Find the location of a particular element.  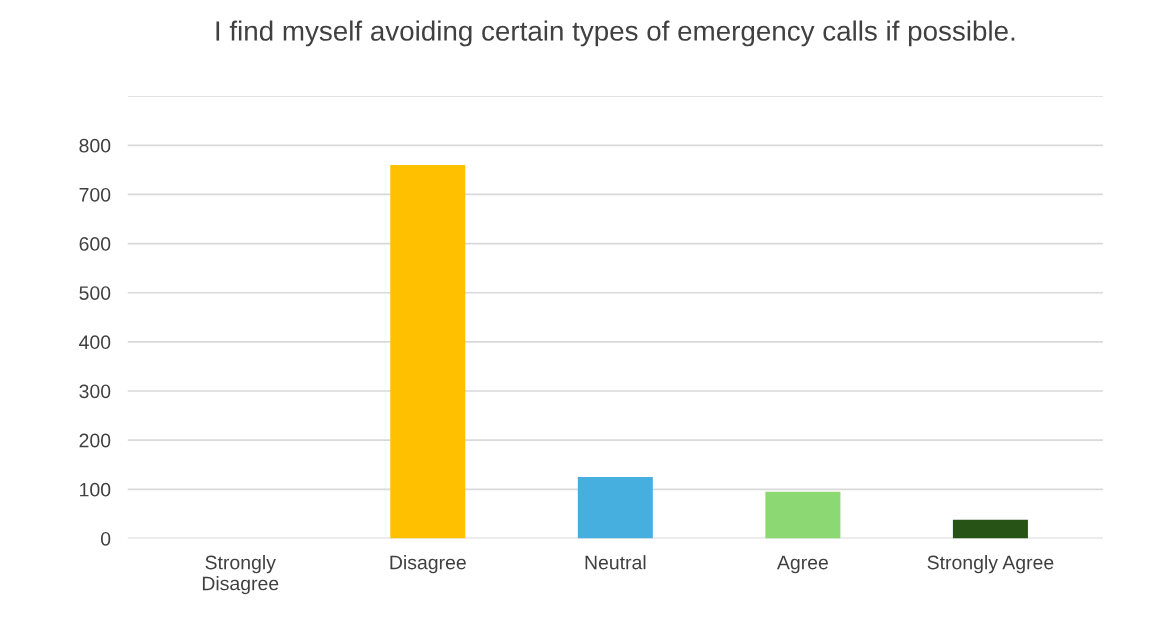

y-tick-label: 600 is located at coordinates (95, 244).